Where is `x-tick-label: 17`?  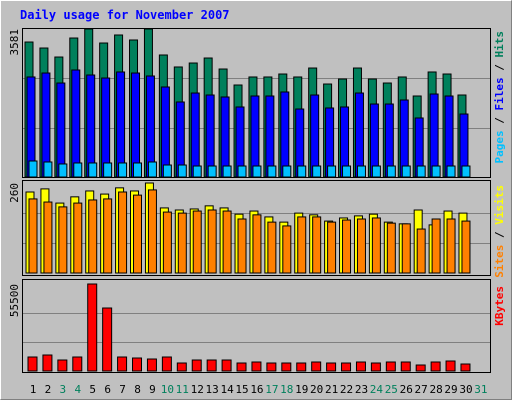
x-tick-label: 17 is located at coordinates (271, 389).